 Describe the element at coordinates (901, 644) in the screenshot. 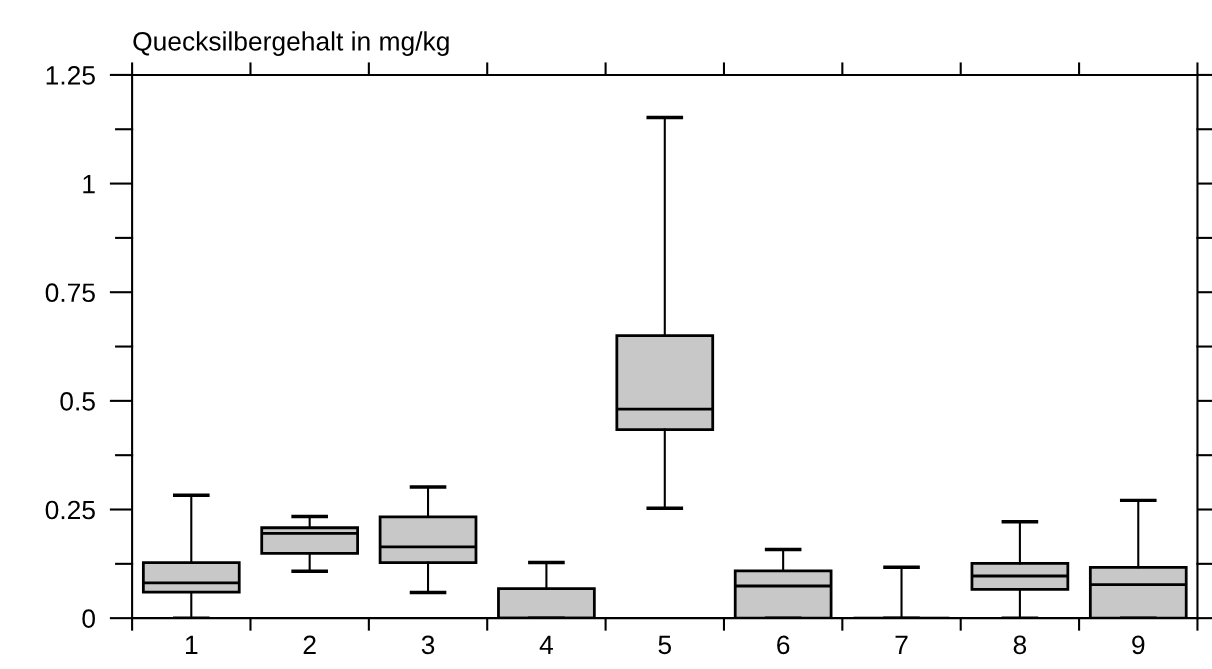

I see `x-tick-label: 7` at that location.